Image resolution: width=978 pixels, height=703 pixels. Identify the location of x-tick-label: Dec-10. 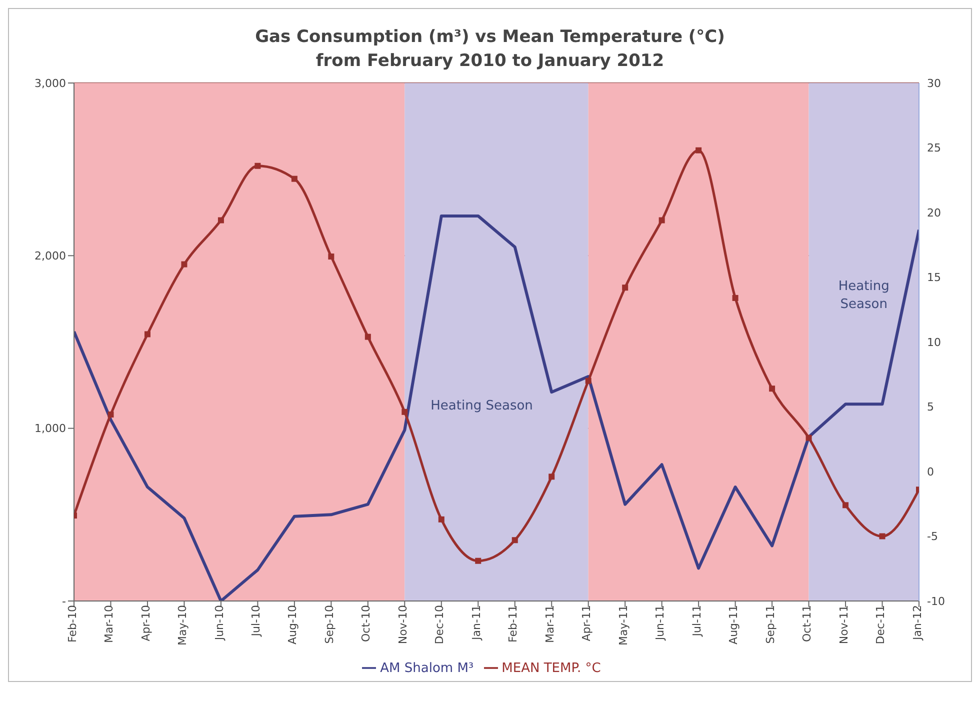
(439, 624).